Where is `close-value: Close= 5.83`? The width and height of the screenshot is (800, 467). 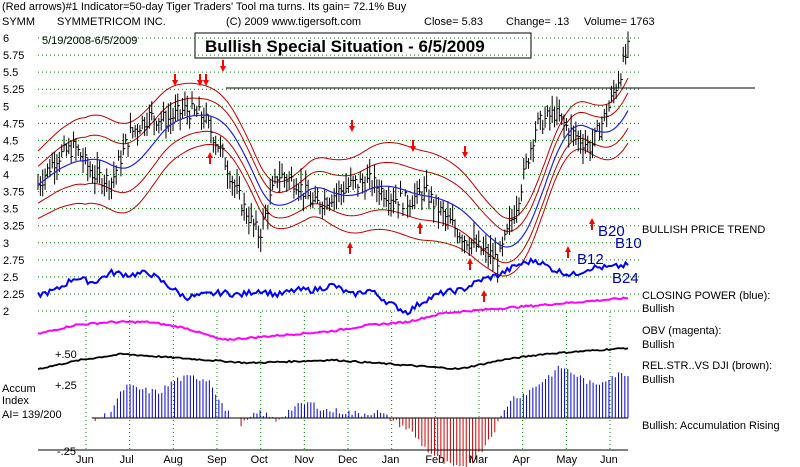 close-value: Close= 5.83 is located at coordinates (453, 22).